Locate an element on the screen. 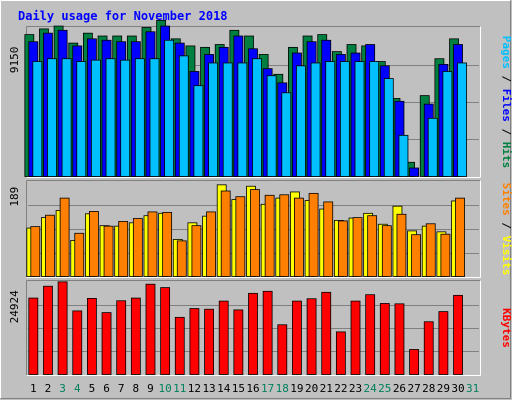 The image size is (512, 404). day-tick-label-19: 19 is located at coordinates (296, 388).